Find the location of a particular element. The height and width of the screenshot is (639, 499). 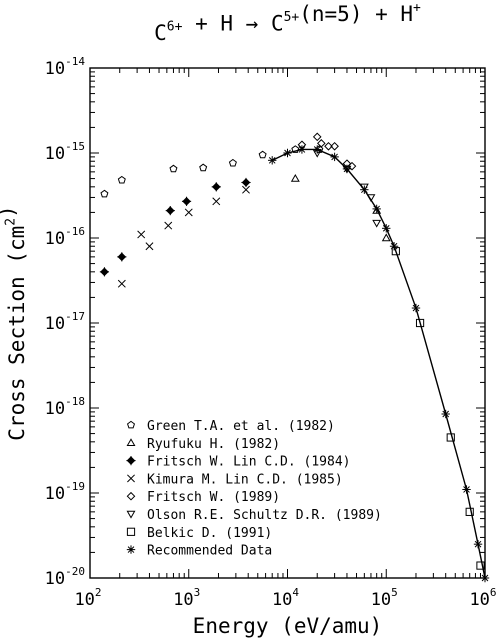

x-tick-label: 10⁵ is located at coordinates (384, 598).